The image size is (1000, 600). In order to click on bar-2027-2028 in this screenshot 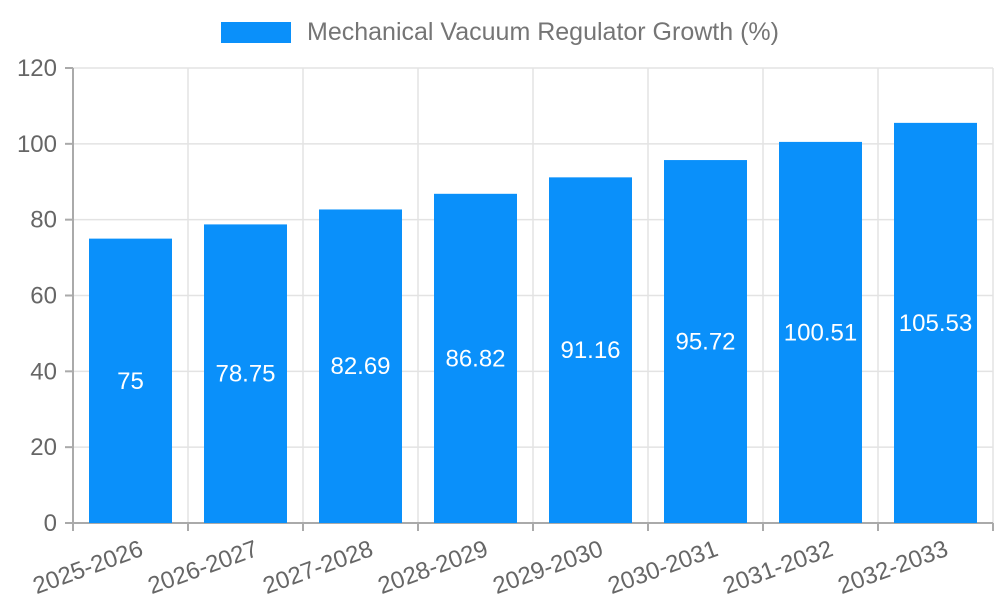, I will do `click(360, 366)`.